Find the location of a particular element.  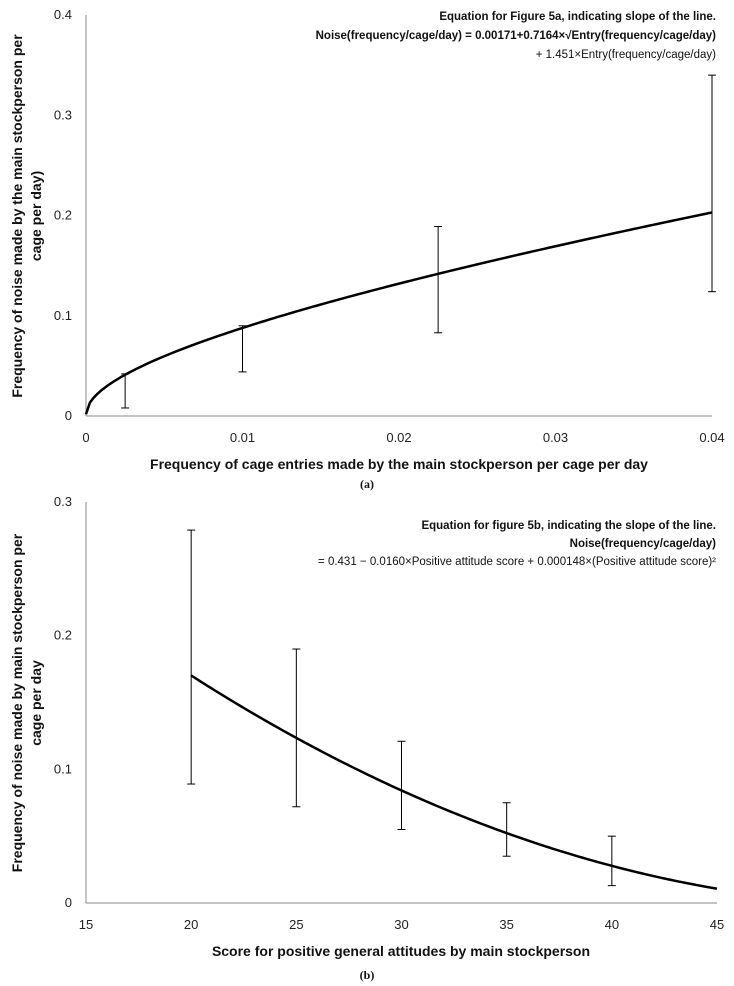

chart-a-y-ticks: 0 0.1 0.2 0.3 0.4 is located at coordinates (63, 215).